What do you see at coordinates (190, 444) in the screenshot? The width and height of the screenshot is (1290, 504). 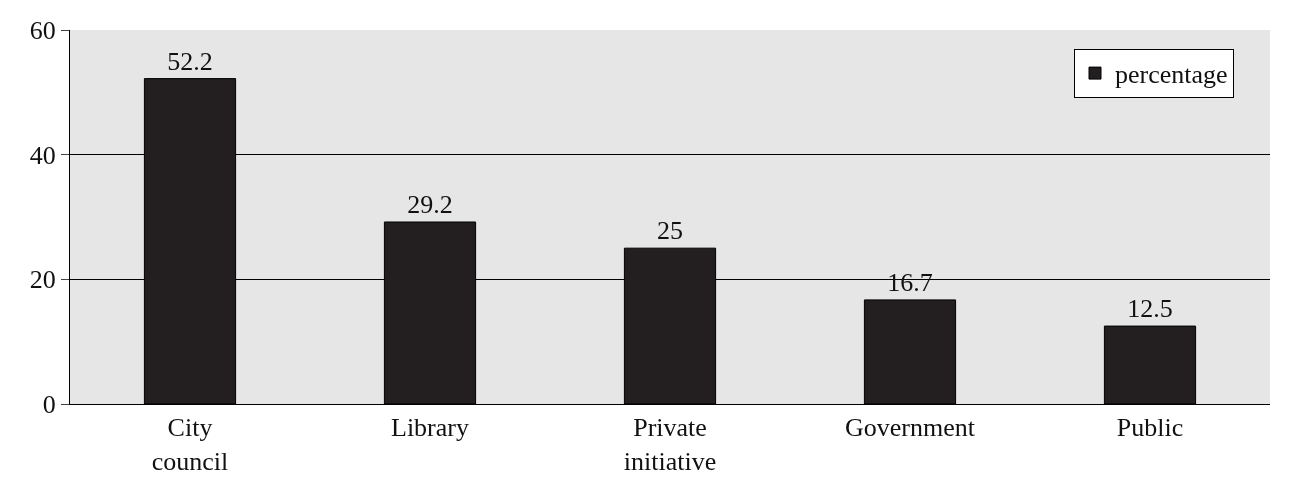 I see `x-tick-label: City council` at bounding box center [190, 444].